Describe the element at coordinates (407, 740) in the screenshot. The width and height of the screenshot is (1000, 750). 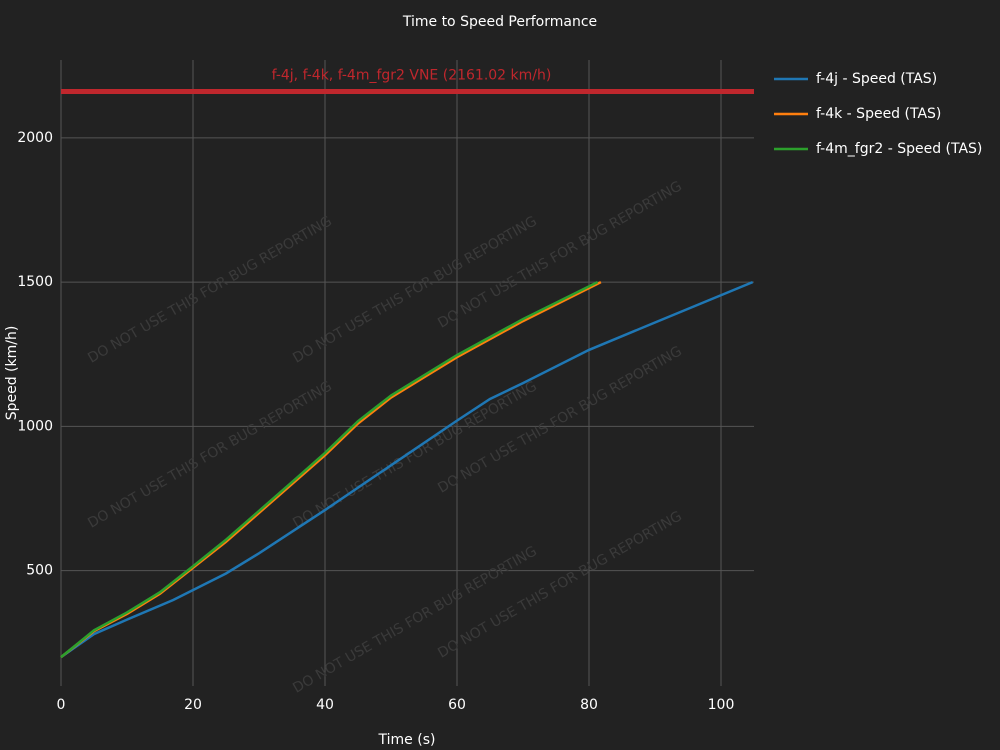
I see `x-axis-label: Time (s)` at that location.